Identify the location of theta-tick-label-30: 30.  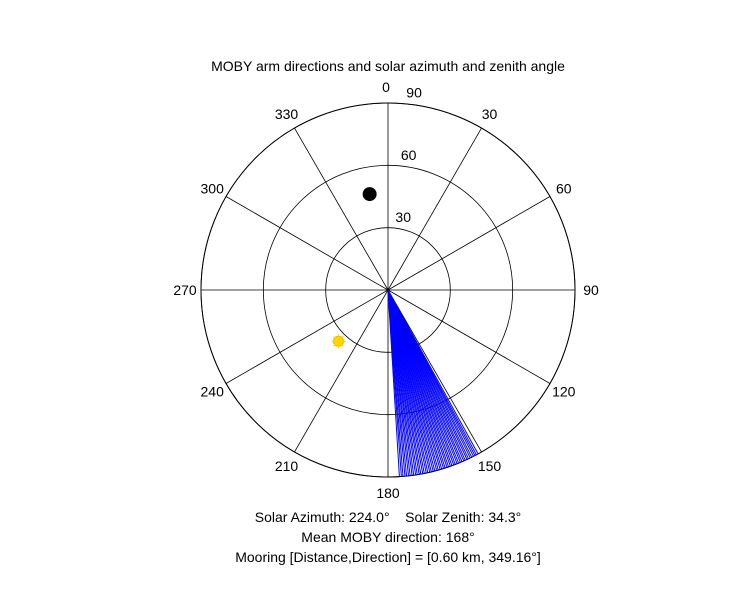
(490, 114).